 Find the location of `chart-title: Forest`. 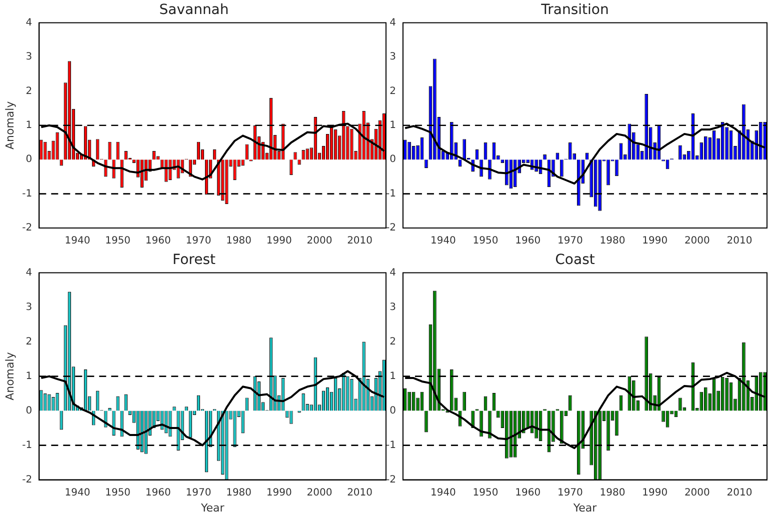

chart-title: Forest is located at coordinates (194, 260).